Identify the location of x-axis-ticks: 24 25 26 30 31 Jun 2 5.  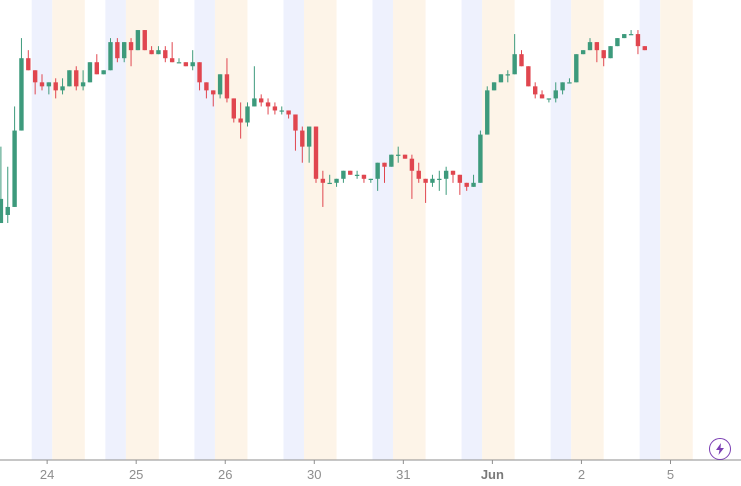
(357, 471).